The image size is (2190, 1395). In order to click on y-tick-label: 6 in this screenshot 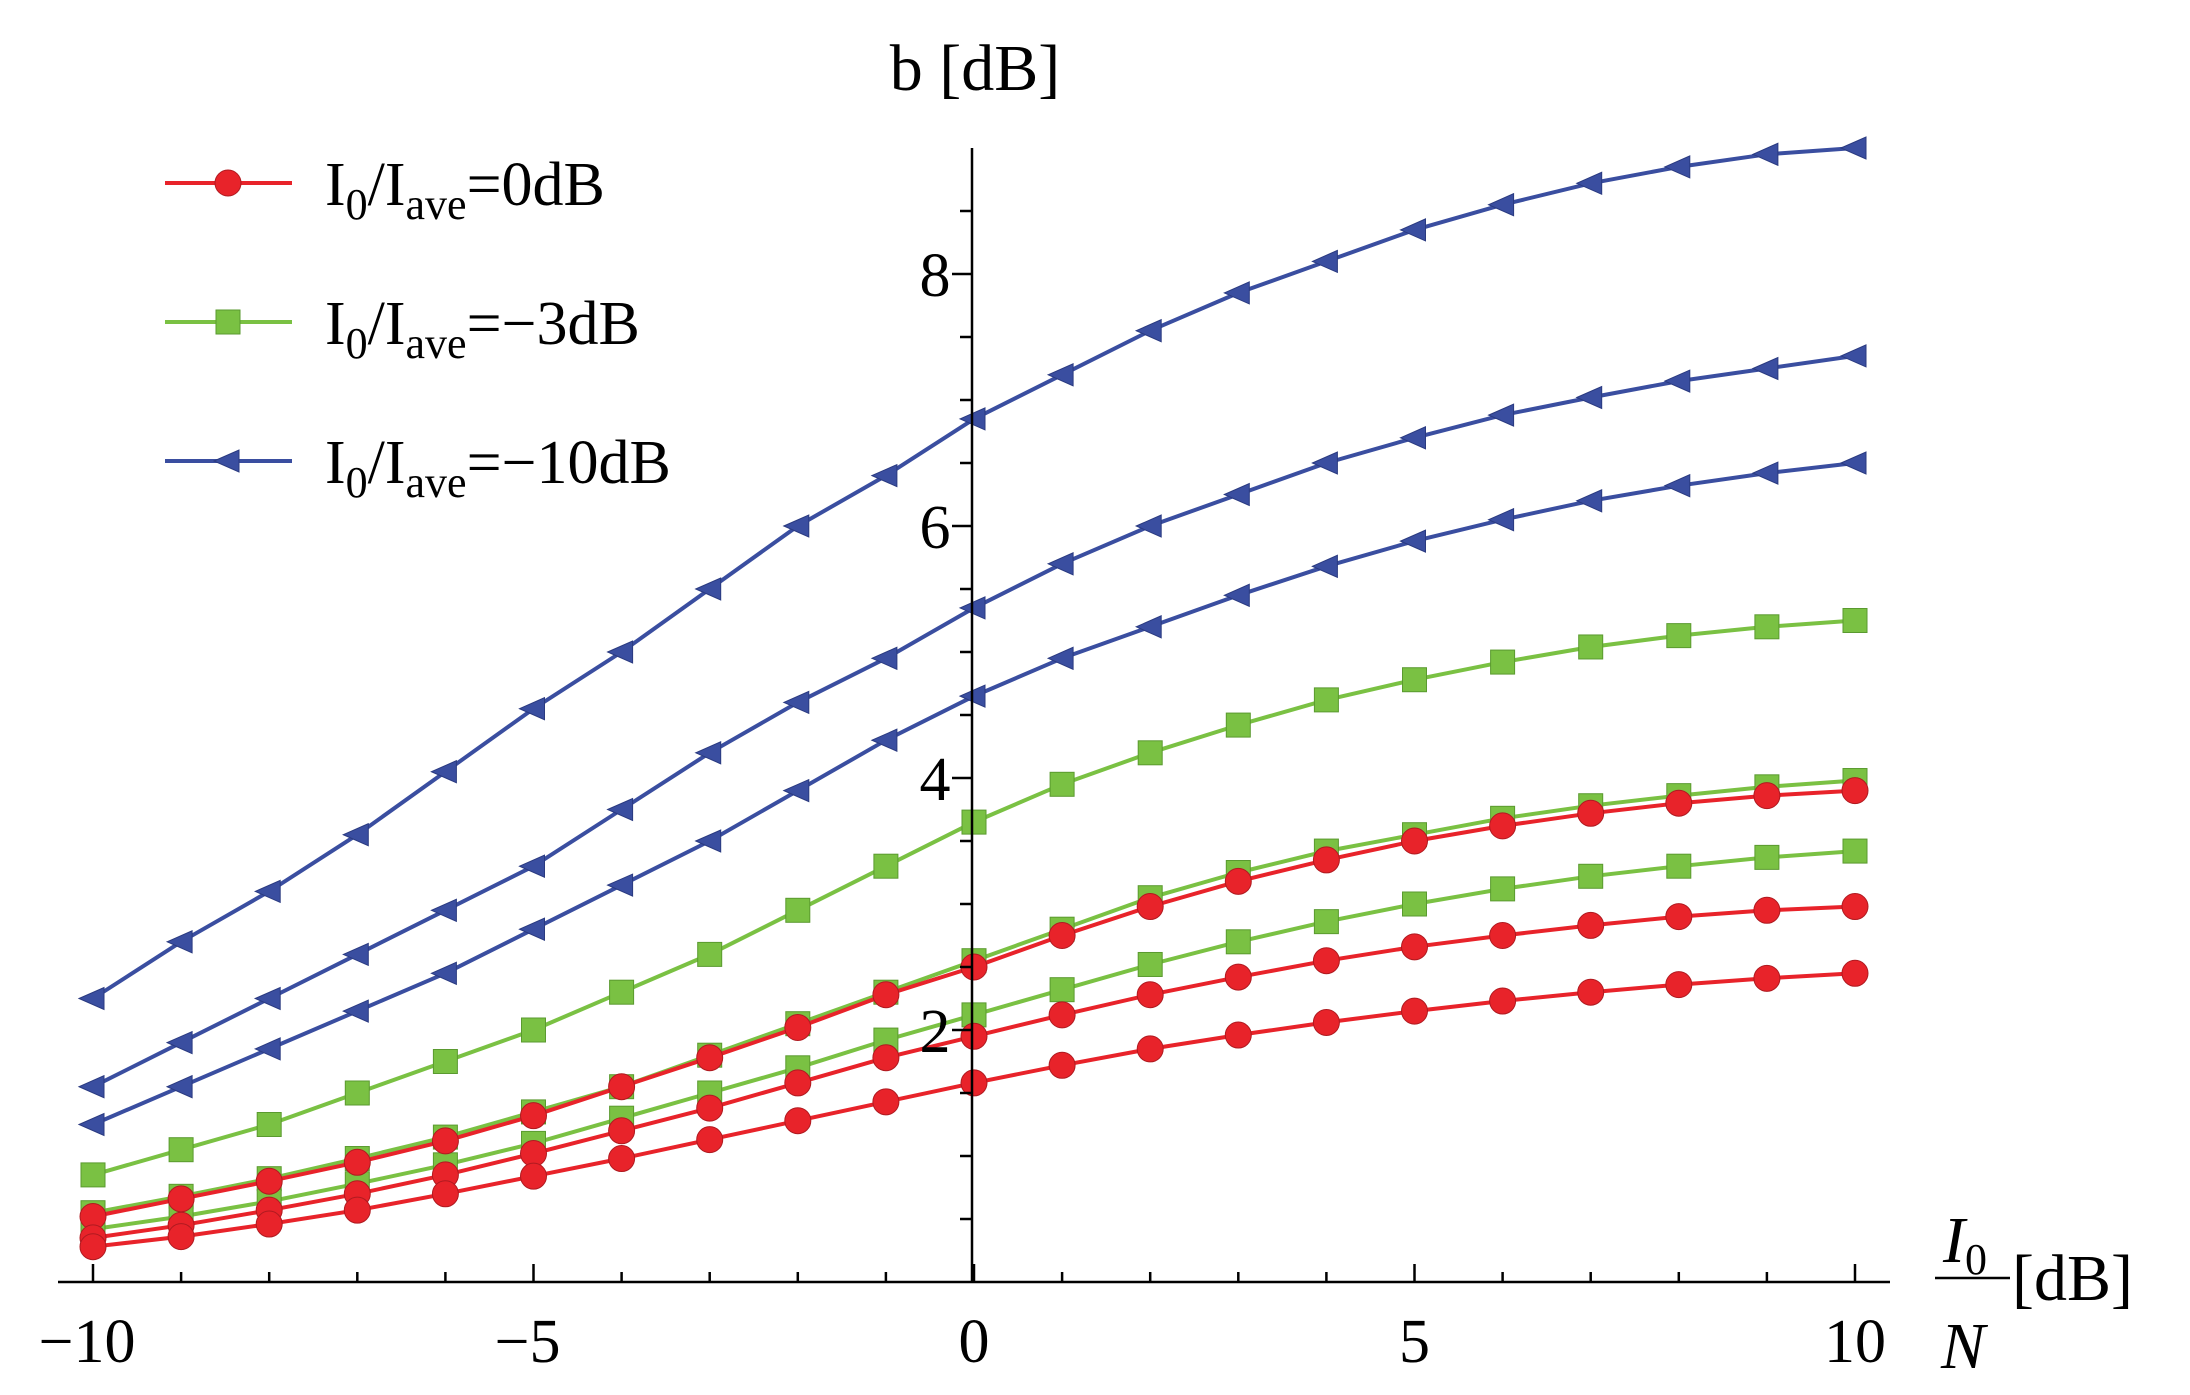, I will do `click(935, 528)`.